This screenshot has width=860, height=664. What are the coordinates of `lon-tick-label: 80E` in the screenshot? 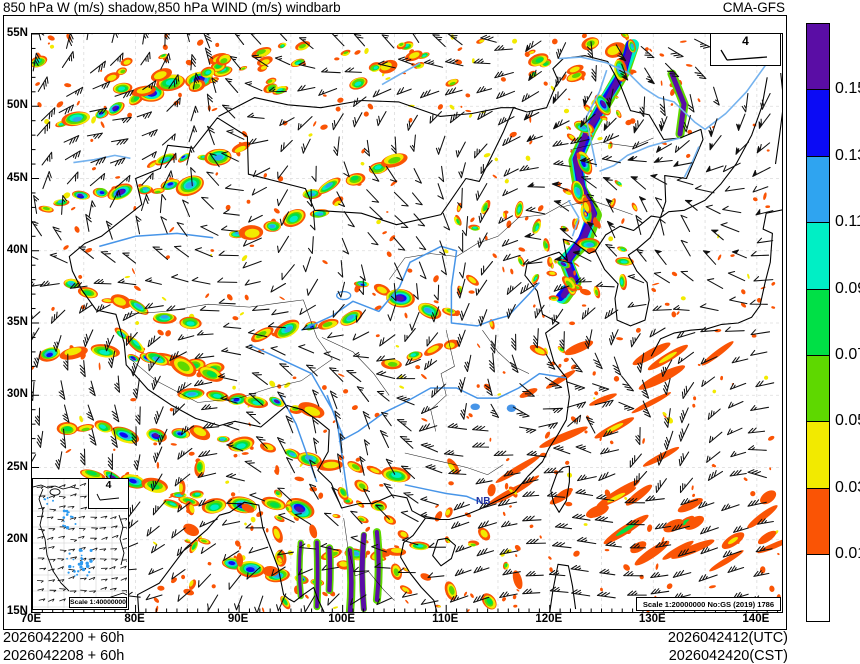 It's located at (134, 619).